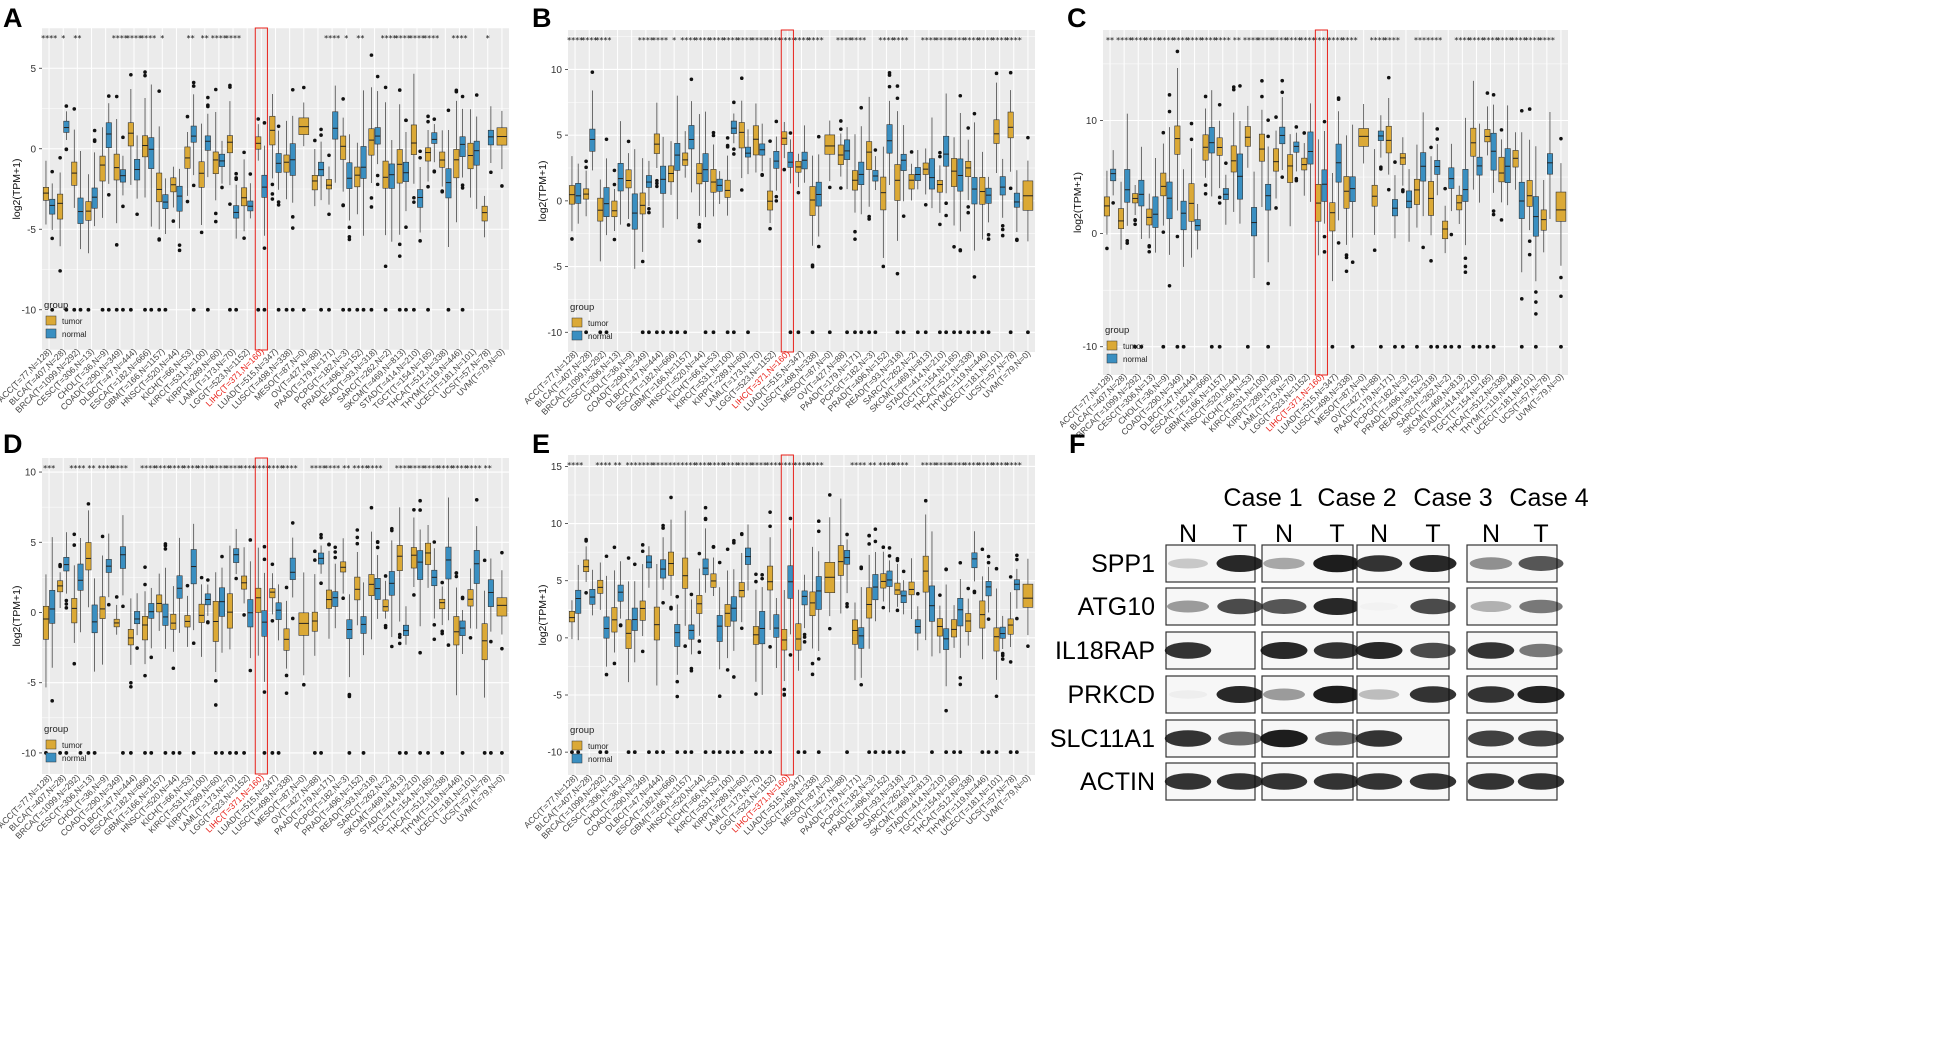  Describe the element at coordinates (577, 322) in the screenshot. I see `legend-swatch-tumor` at that location.